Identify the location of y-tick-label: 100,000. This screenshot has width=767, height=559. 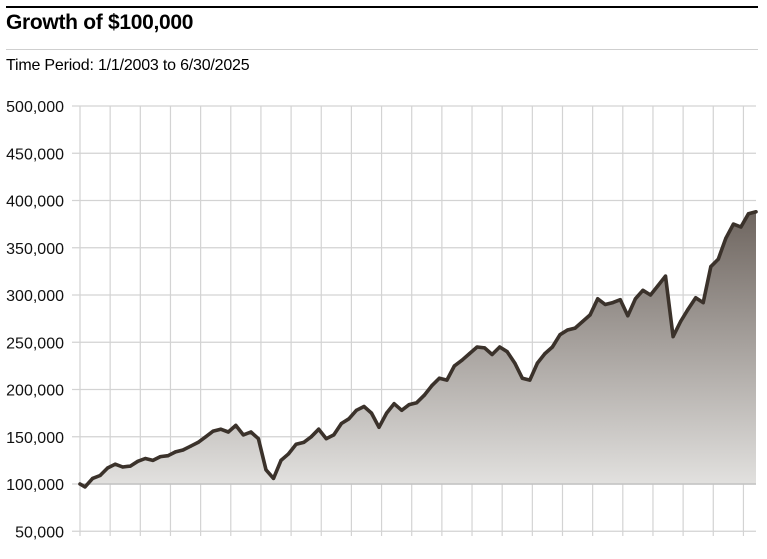
(35, 485).